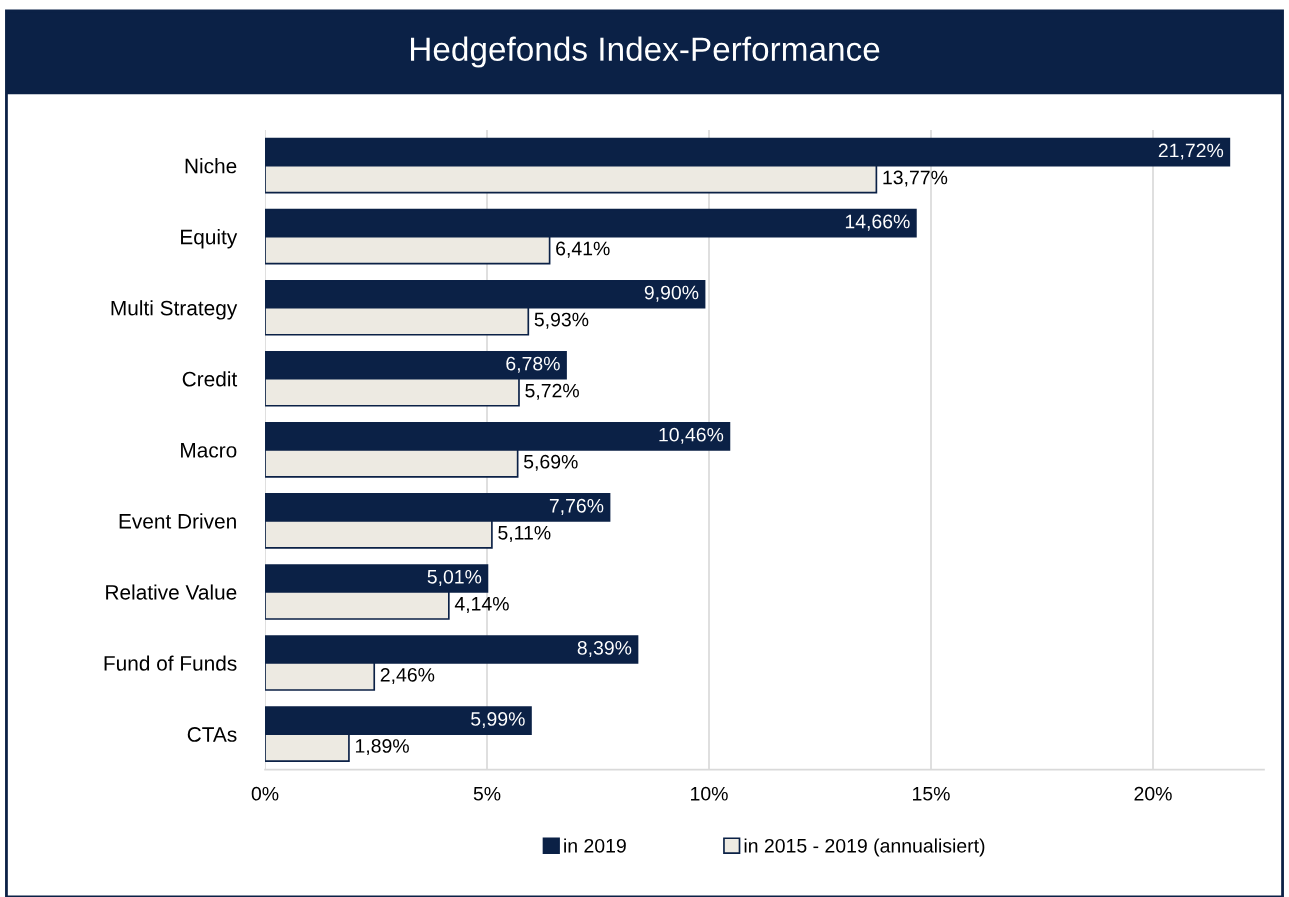 The width and height of the screenshot is (1289, 897). I want to click on data-label: 5,99%, so click(498, 720).